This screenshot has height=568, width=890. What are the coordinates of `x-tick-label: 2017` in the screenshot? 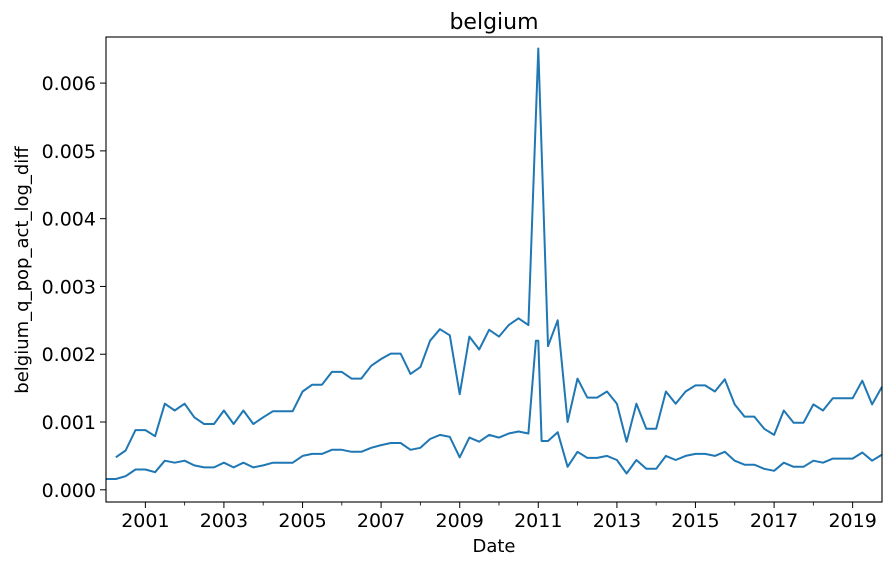 It's located at (774, 521).